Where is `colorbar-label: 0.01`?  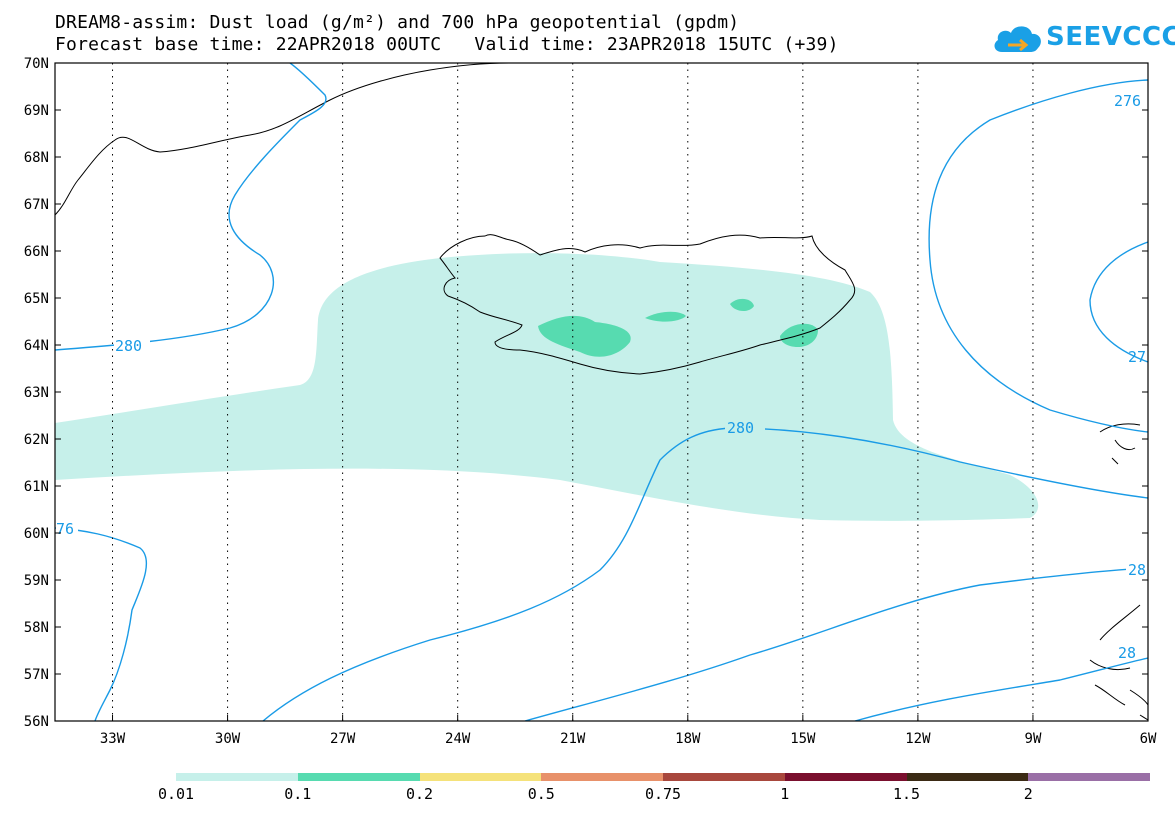
colorbar-label: 0.01 is located at coordinates (176, 794).